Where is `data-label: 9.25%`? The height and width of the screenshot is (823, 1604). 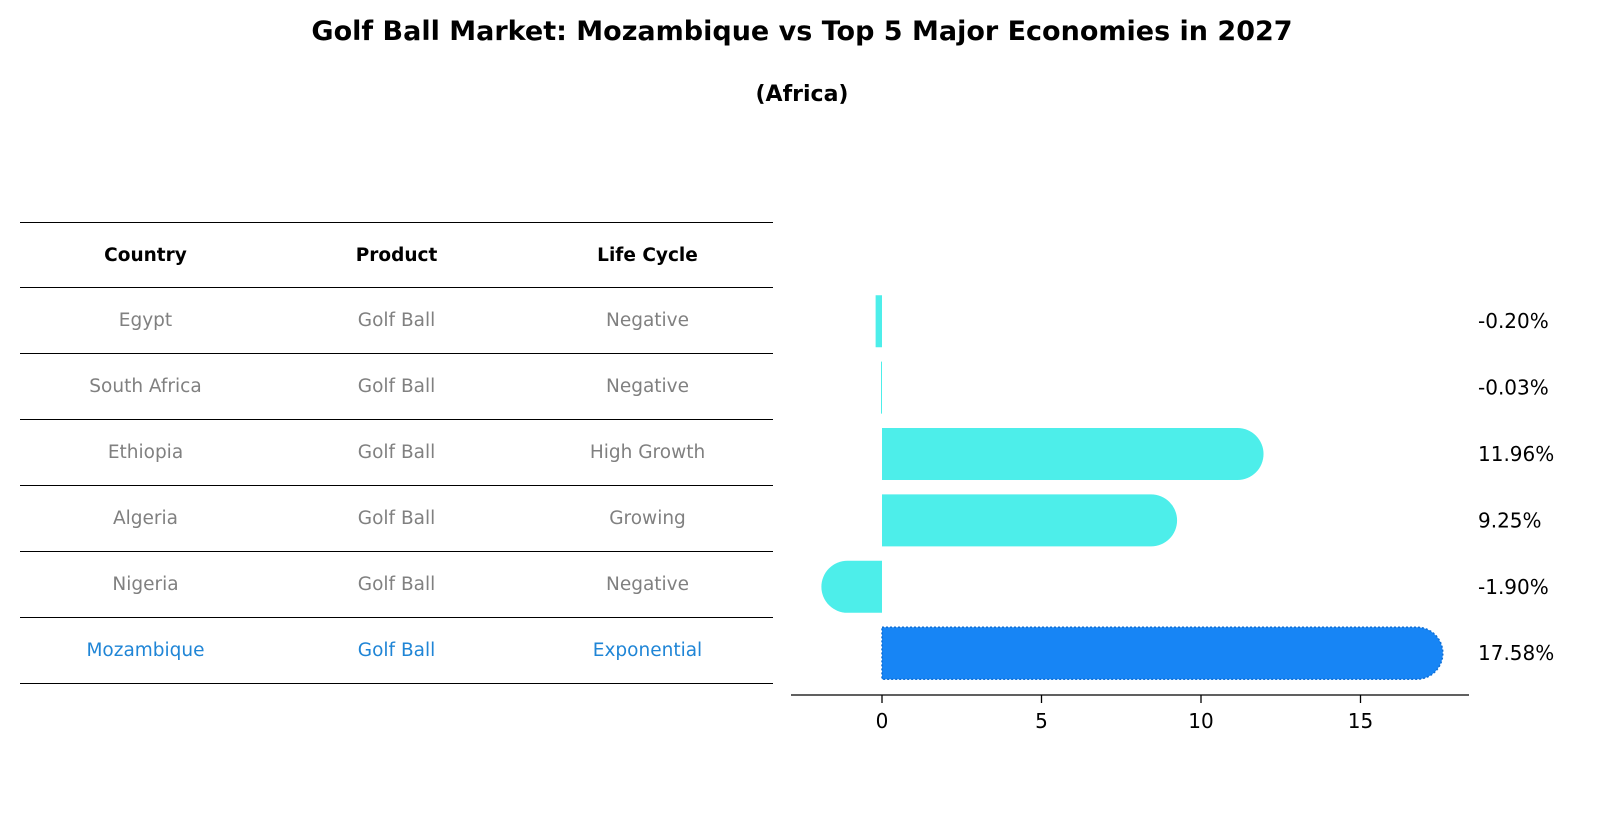 data-label: 9.25% is located at coordinates (1510, 520).